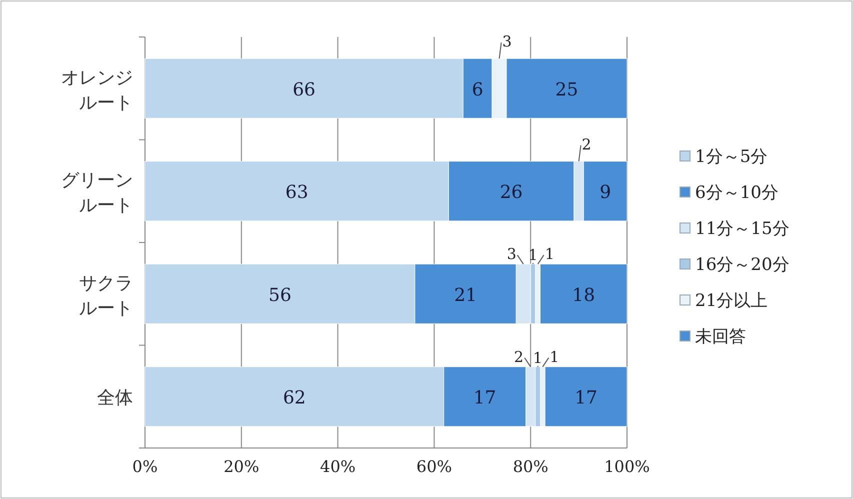 This screenshot has width=853, height=499. I want to click on x-tick-label: 80%, so click(530, 466).